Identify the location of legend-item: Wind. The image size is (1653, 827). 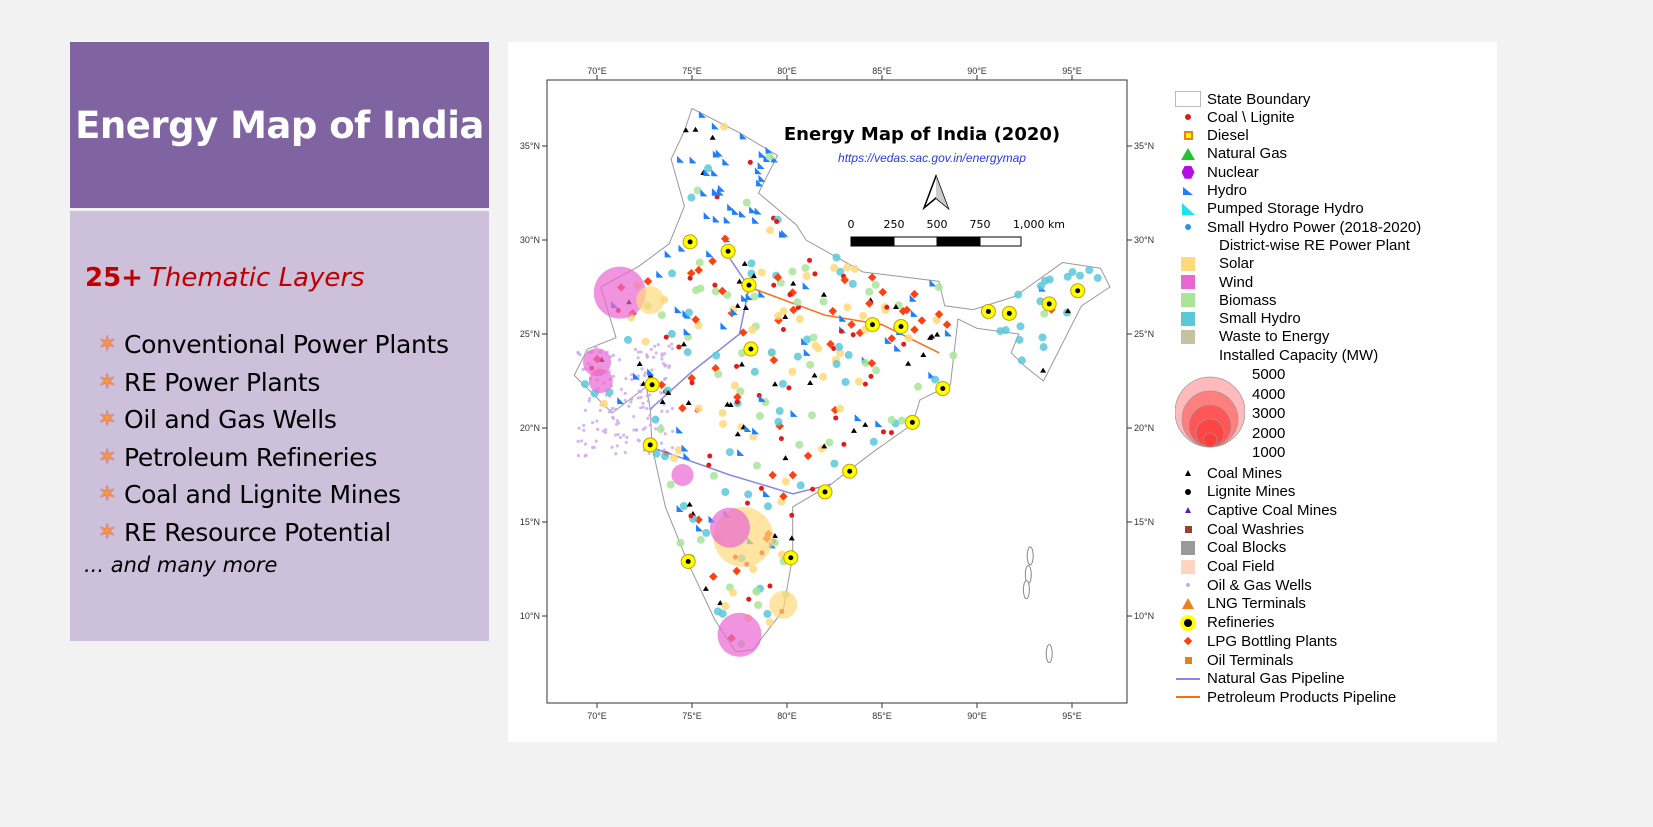
(1214, 282).